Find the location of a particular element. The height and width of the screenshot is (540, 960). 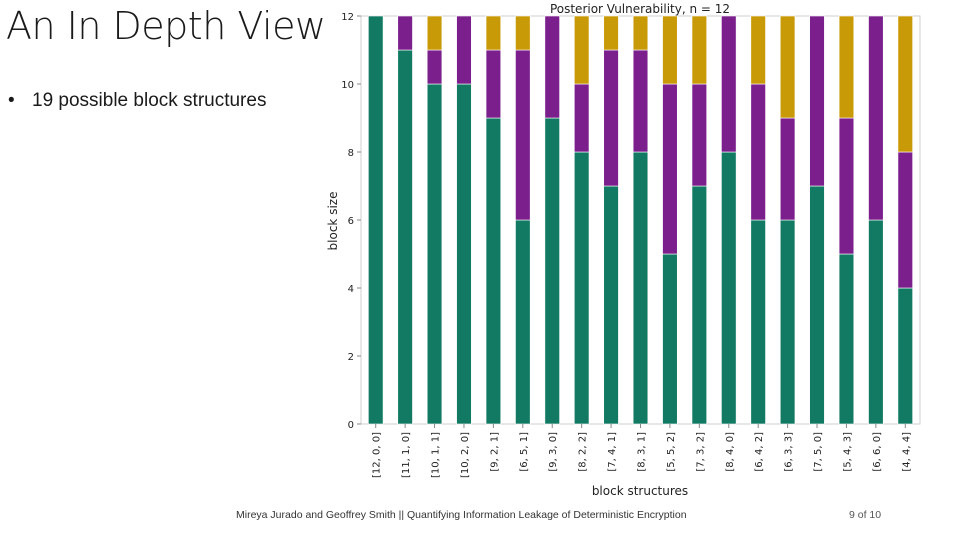

y-tick-label: 6 is located at coordinates (351, 221).